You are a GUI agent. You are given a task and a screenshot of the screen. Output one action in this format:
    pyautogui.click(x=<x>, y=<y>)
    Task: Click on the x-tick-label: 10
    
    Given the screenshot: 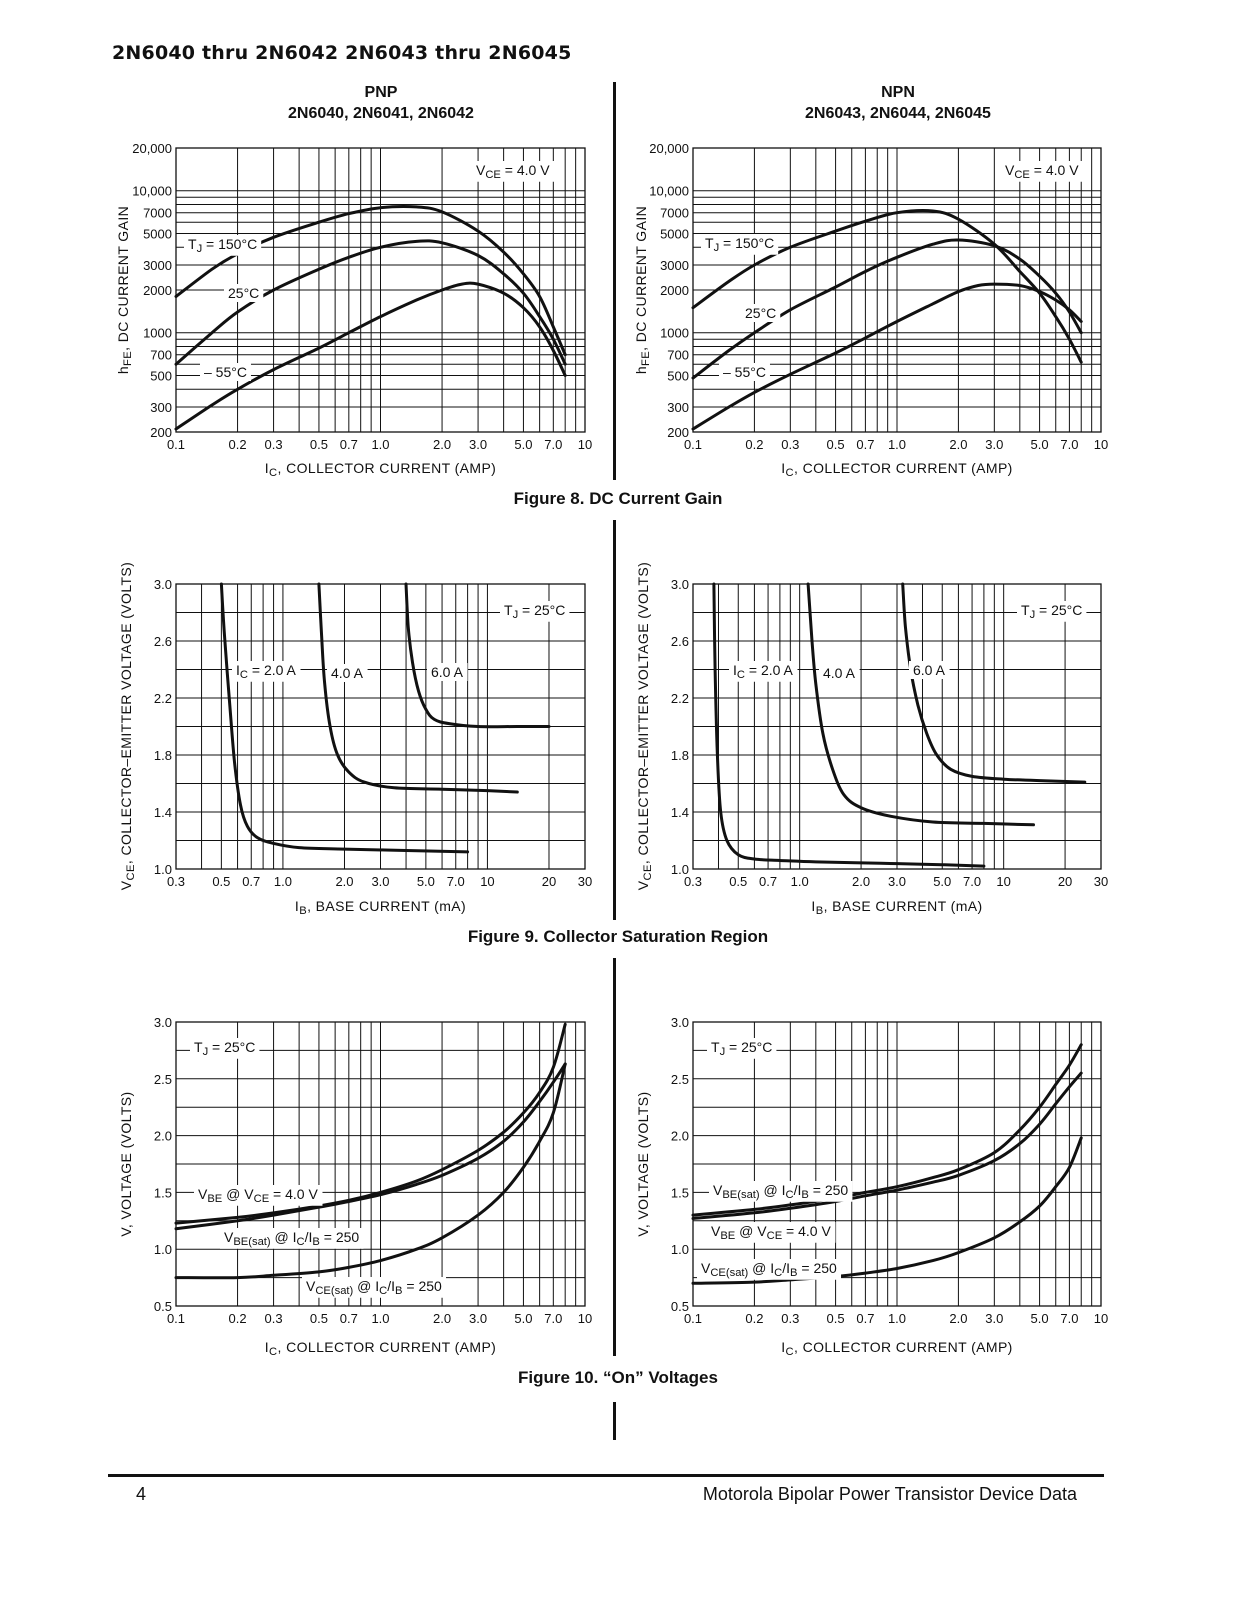 What is the action you would take?
    pyautogui.click(x=487, y=881)
    